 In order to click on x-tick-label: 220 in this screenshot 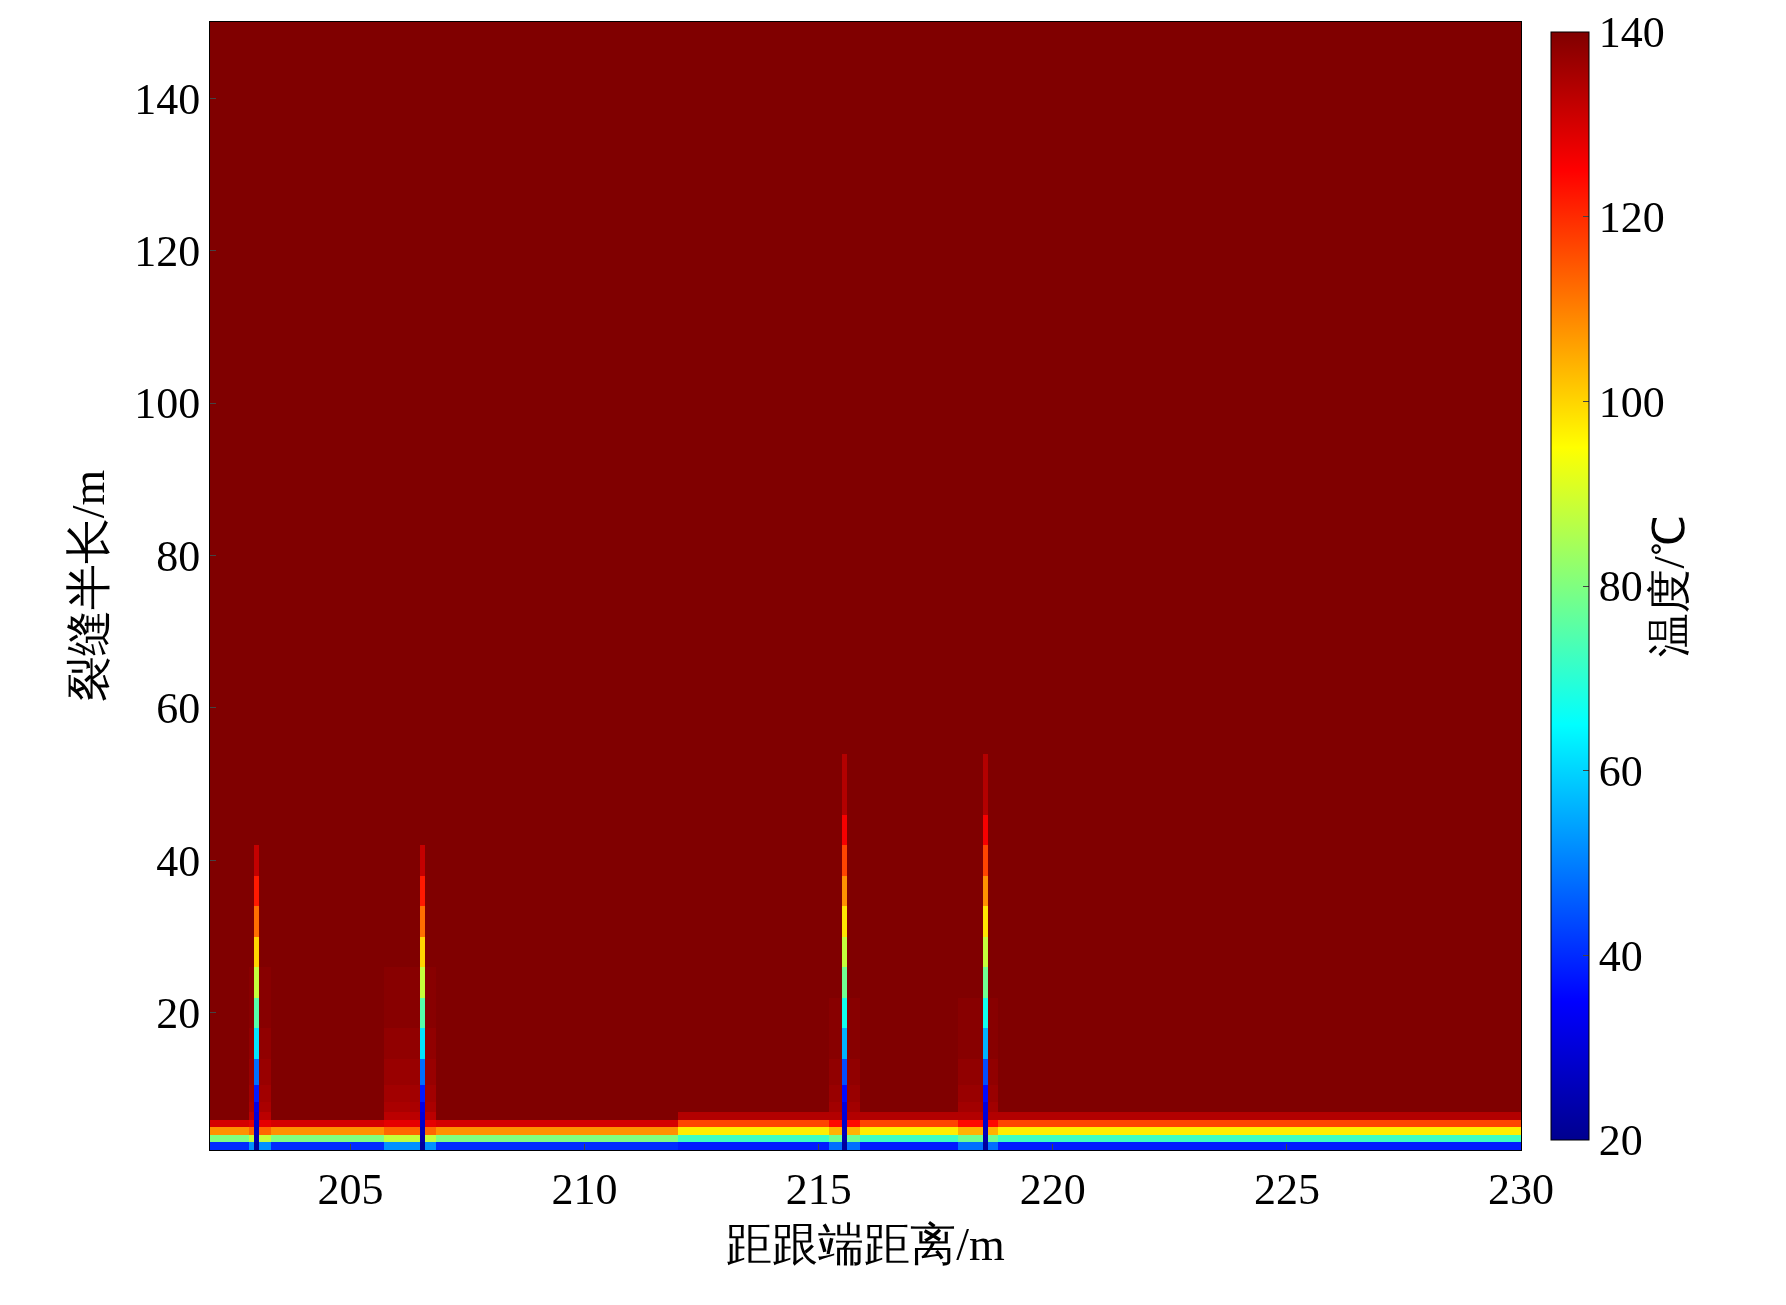, I will do `click(1052, 1189)`.